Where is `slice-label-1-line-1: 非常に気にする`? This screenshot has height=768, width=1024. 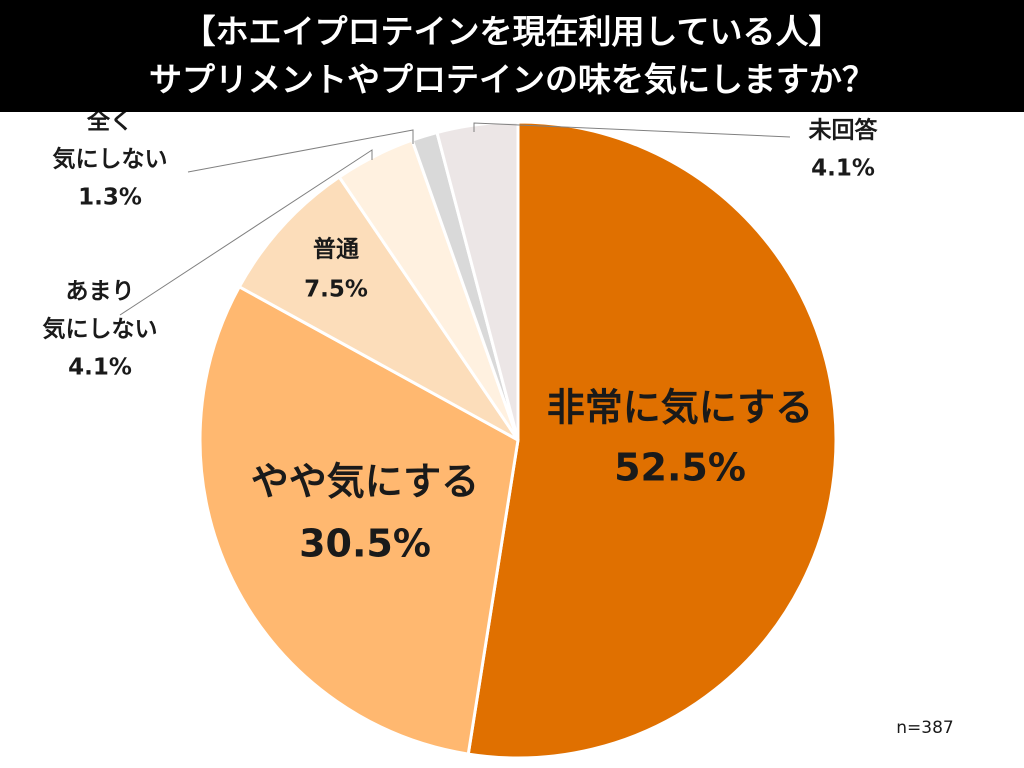
slice-label-1-line-1: 非常に気にする is located at coordinates (680, 408).